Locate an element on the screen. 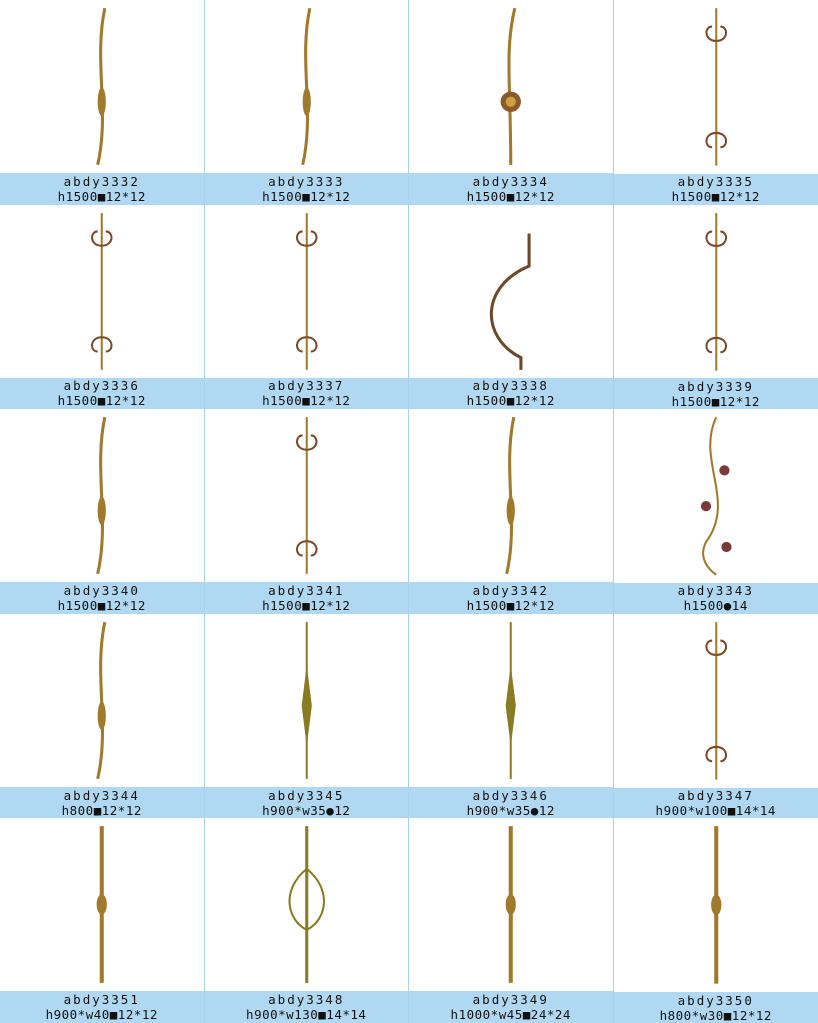 This screenshot has width=818, height=1023. product-spec: h800*w30■12*12 is located at coordinates (715, 1015).